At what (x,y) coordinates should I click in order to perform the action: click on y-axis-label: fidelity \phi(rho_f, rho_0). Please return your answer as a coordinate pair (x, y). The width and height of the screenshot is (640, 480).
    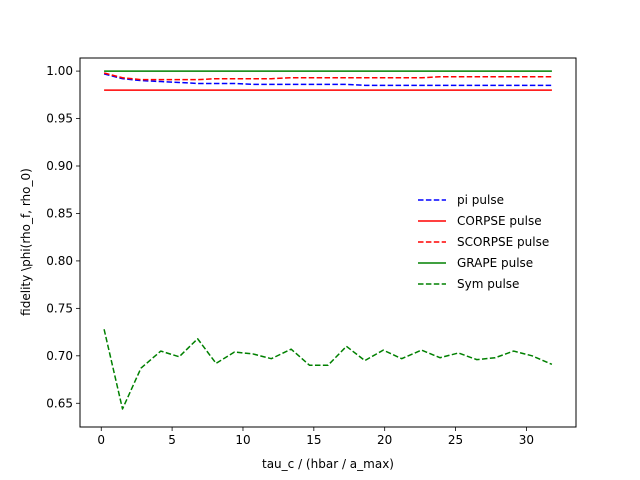
    Looking at the image, I should click on (26, 242).